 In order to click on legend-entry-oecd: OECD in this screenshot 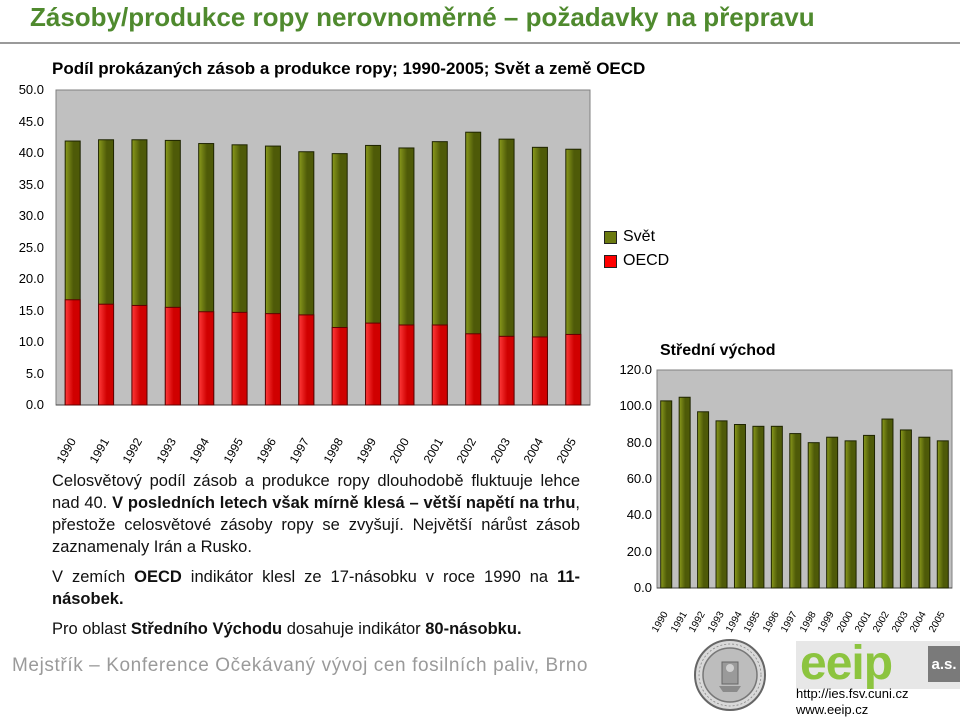, I will do `click(636, 261)`.